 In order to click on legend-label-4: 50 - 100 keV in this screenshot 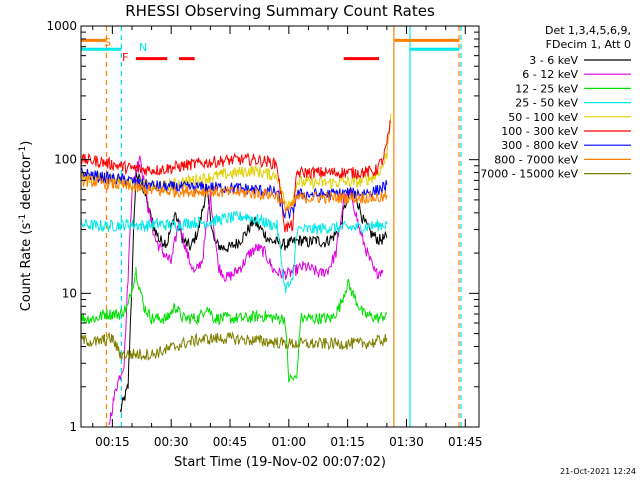, I will do `click(543, 117)`.